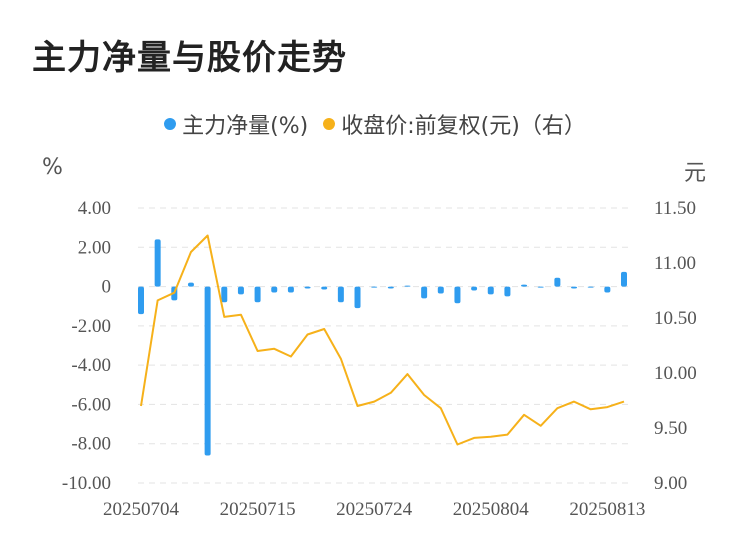 The width and height of the screenshot is (750, 558). I want to click on x-tick-label: 20250704, so click(141, 509).